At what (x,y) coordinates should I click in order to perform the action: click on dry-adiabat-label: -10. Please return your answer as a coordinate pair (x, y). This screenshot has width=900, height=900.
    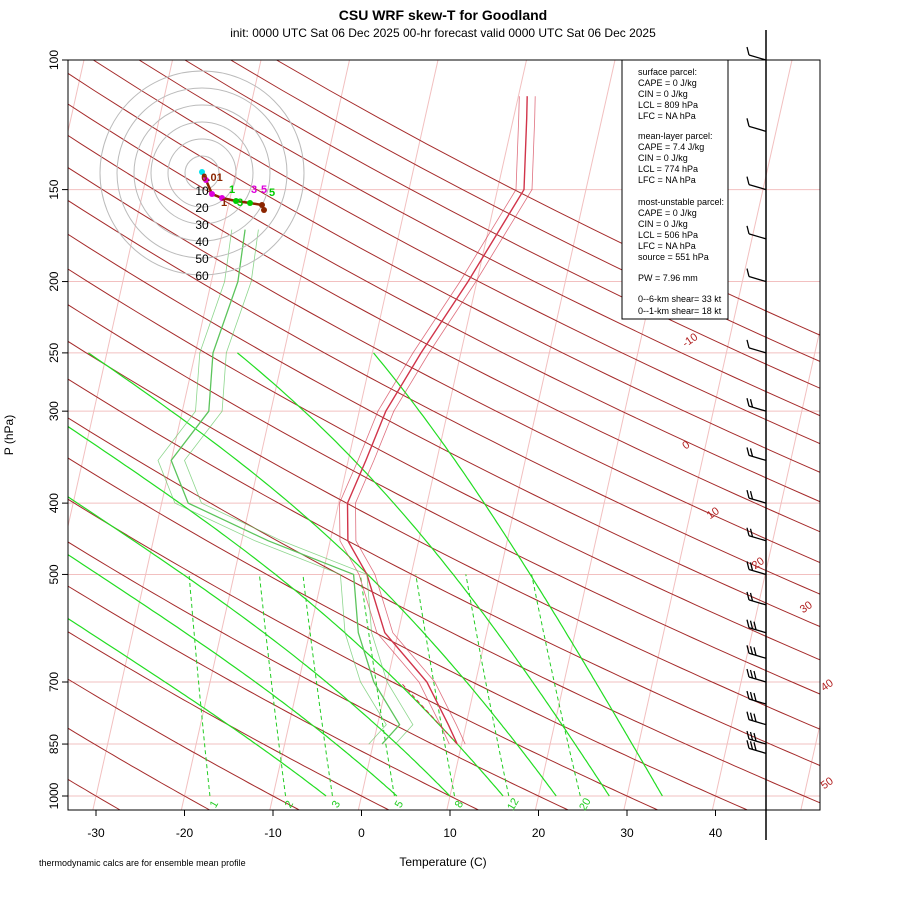
    Looking at the image, I should click on (690, 340).